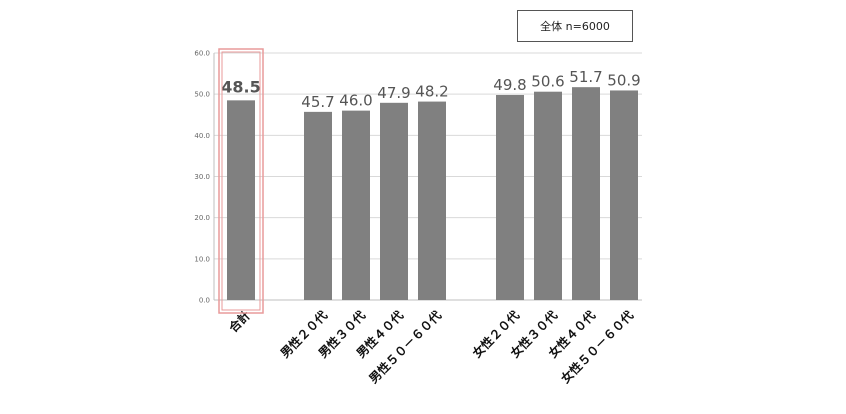  What do you see at coordinates (317, 102) in the screenshot?
I see `data-label: 45.7` at bounding box center [317, 102].